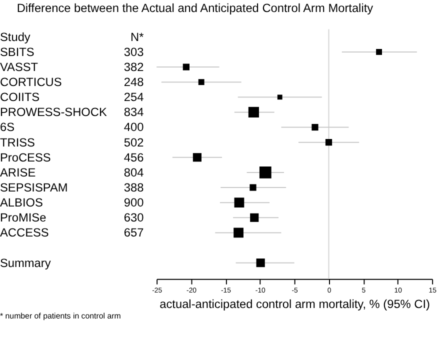  Describe the element at coordinates (134, 203) in the screenshot. I see `y2-tick-label: 900` at that location.